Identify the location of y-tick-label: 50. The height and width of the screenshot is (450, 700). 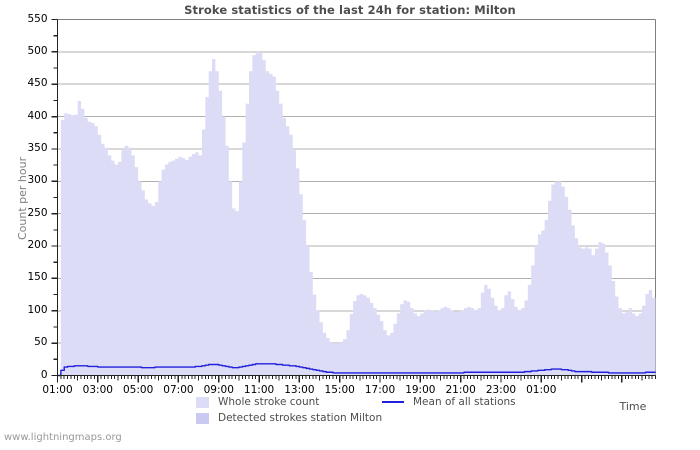
(41, 342).